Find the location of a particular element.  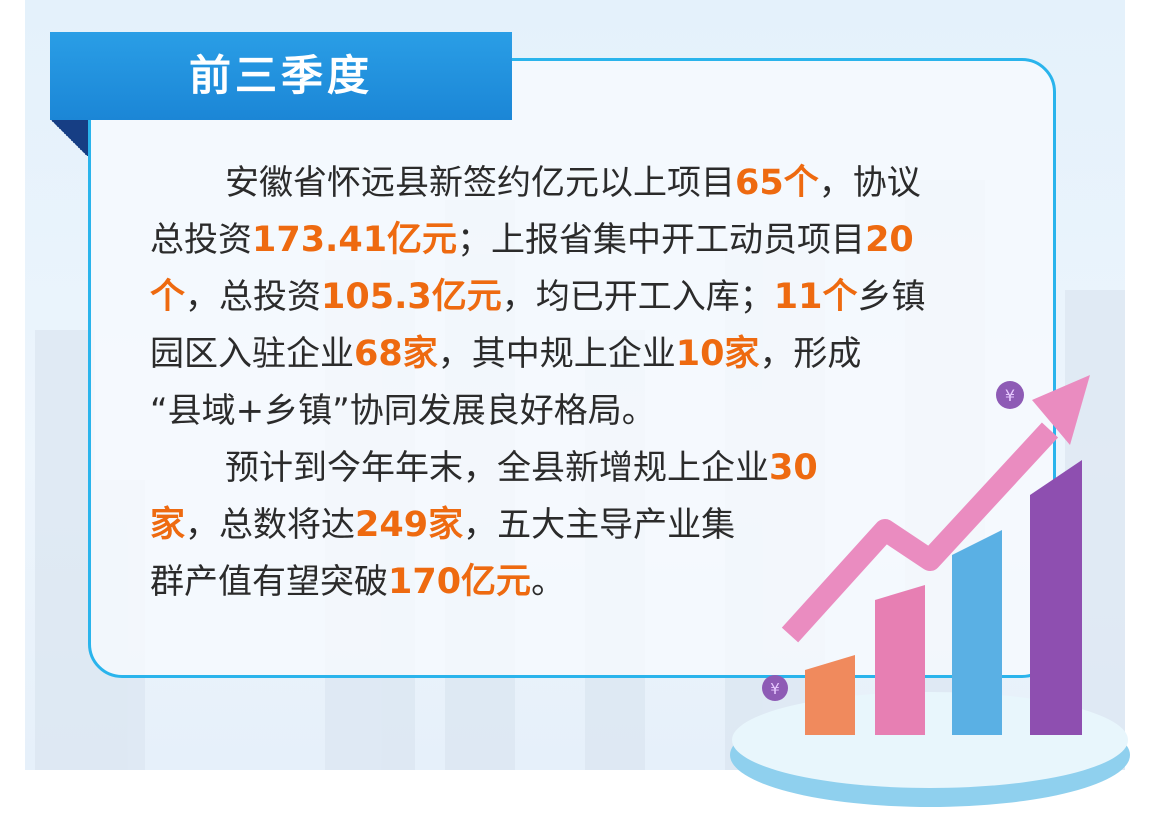

text-line: 总投资173.41亿元；上报省集中开工动员项目20 is located at coordinates (590, 240).